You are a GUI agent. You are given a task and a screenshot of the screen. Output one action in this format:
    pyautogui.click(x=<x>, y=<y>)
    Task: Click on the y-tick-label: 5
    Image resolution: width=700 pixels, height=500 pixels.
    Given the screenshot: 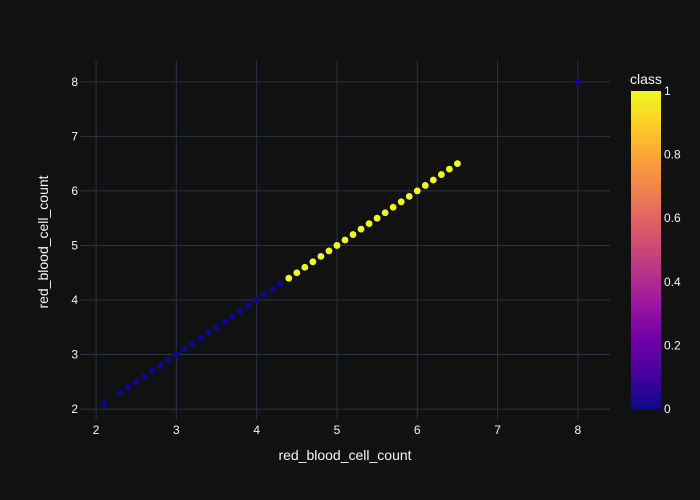 What is the action you would take?
    pyautogui.click(x=74, y=245)
    